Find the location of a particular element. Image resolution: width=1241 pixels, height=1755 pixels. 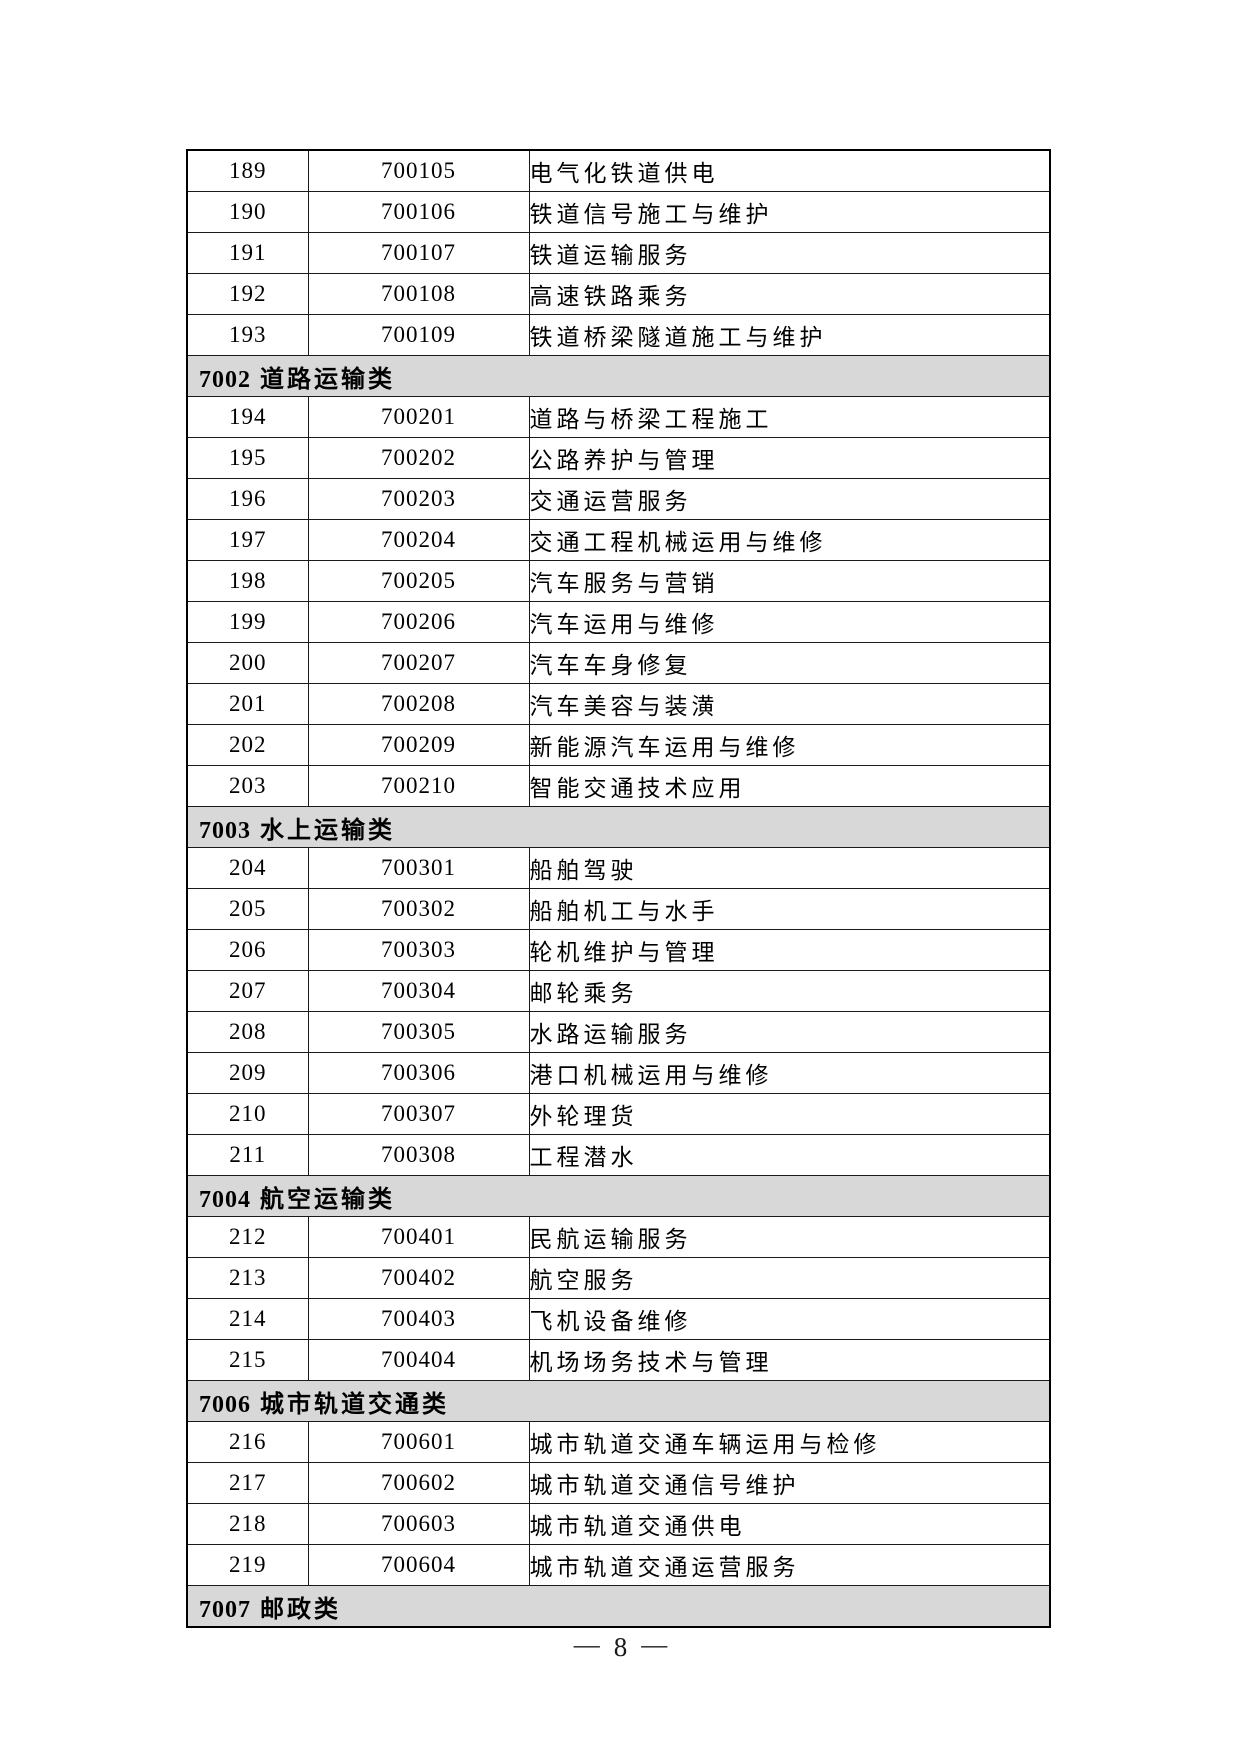

major-row: 196 700203 交通运营服务 is located at coordinates (618, 499).